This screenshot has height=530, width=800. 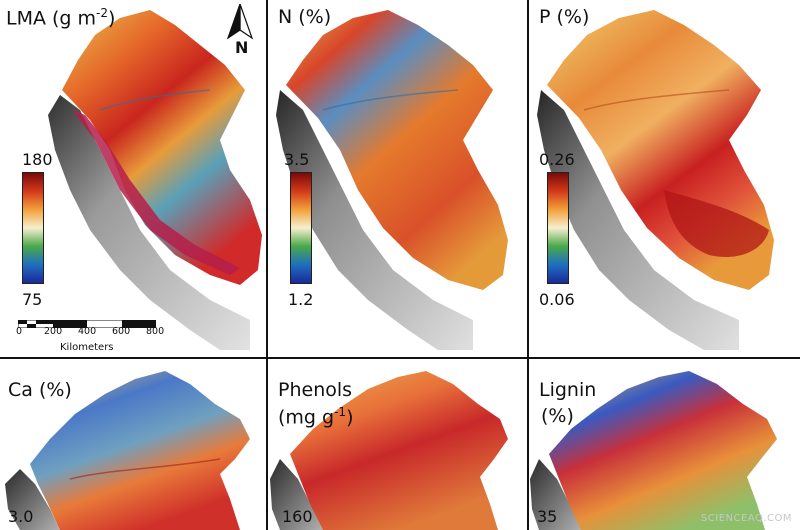 I want to click on colorbar-max-p: 0.26, so click(x=557, y=159).